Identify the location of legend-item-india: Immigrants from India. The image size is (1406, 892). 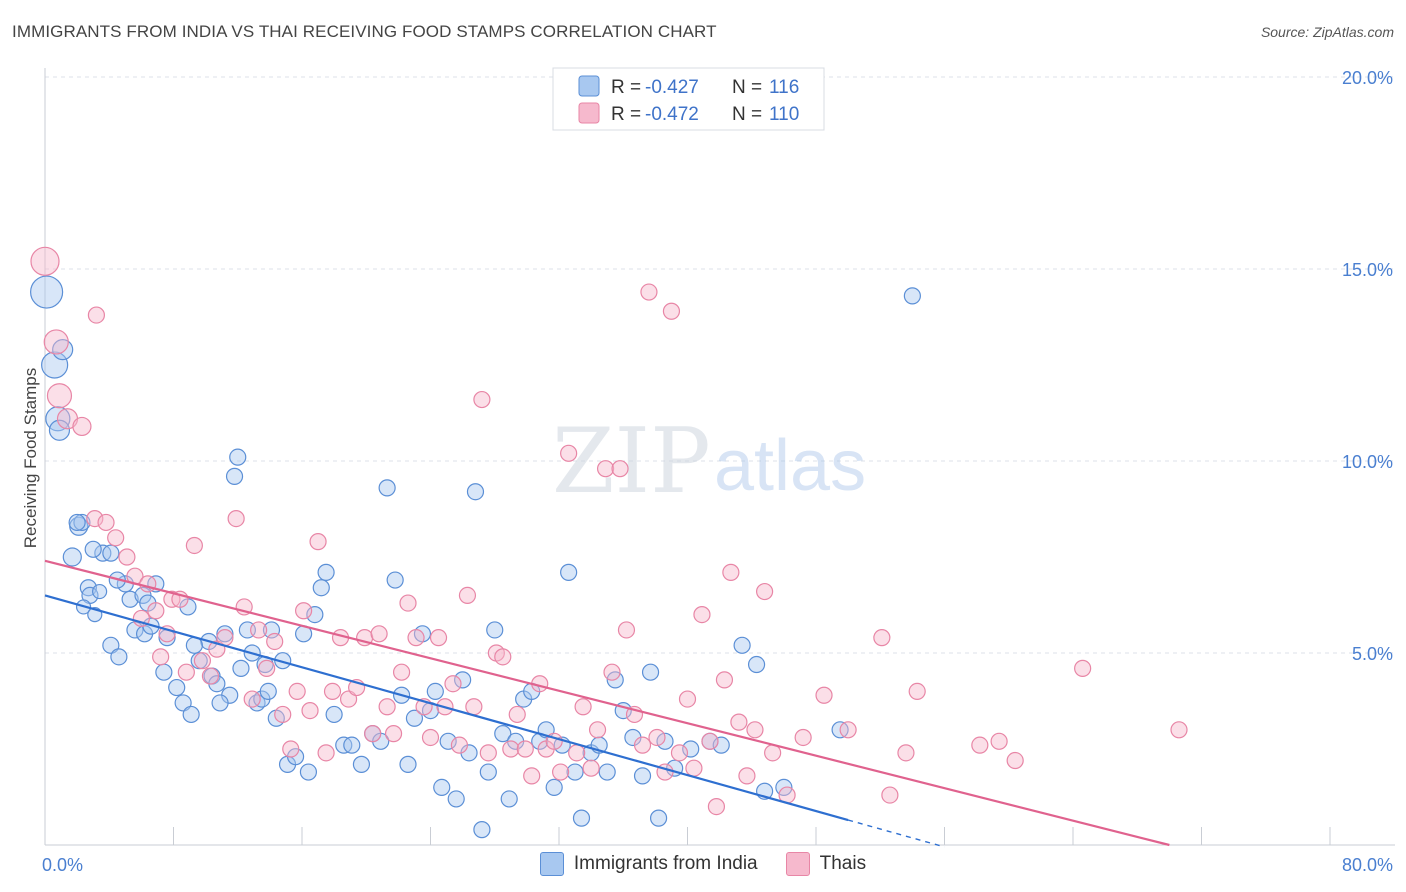
(648, 864).